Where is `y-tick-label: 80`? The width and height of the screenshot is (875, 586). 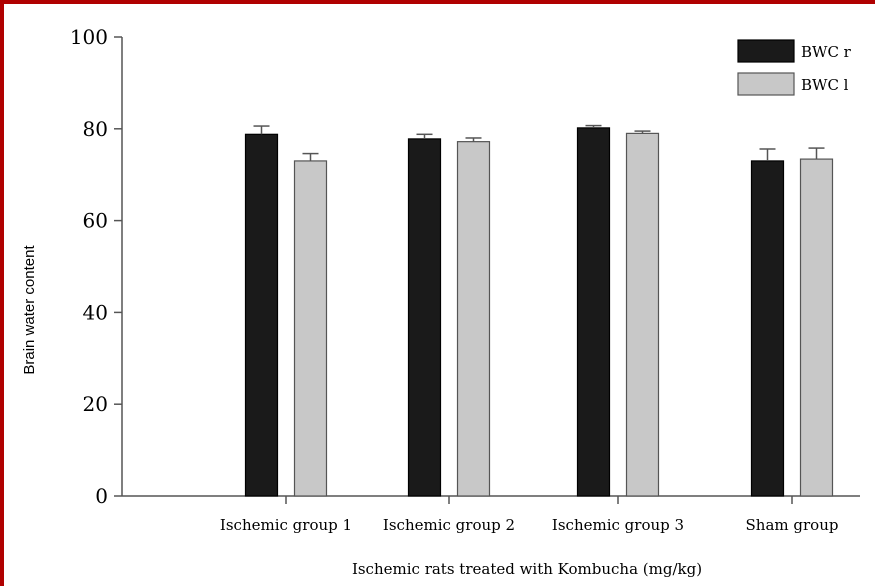
y-tick-label: 80 is located at coordinates (95, 129).